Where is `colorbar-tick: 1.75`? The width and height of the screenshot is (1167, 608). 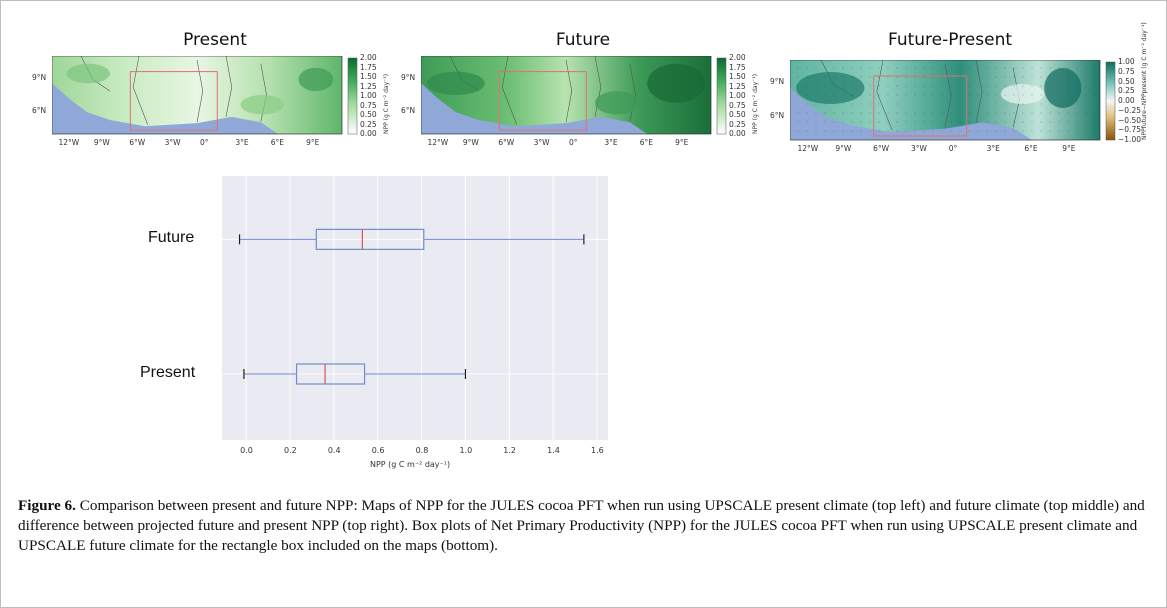
colorbar-tick: 1.75 is located at coordinates (368, 67).